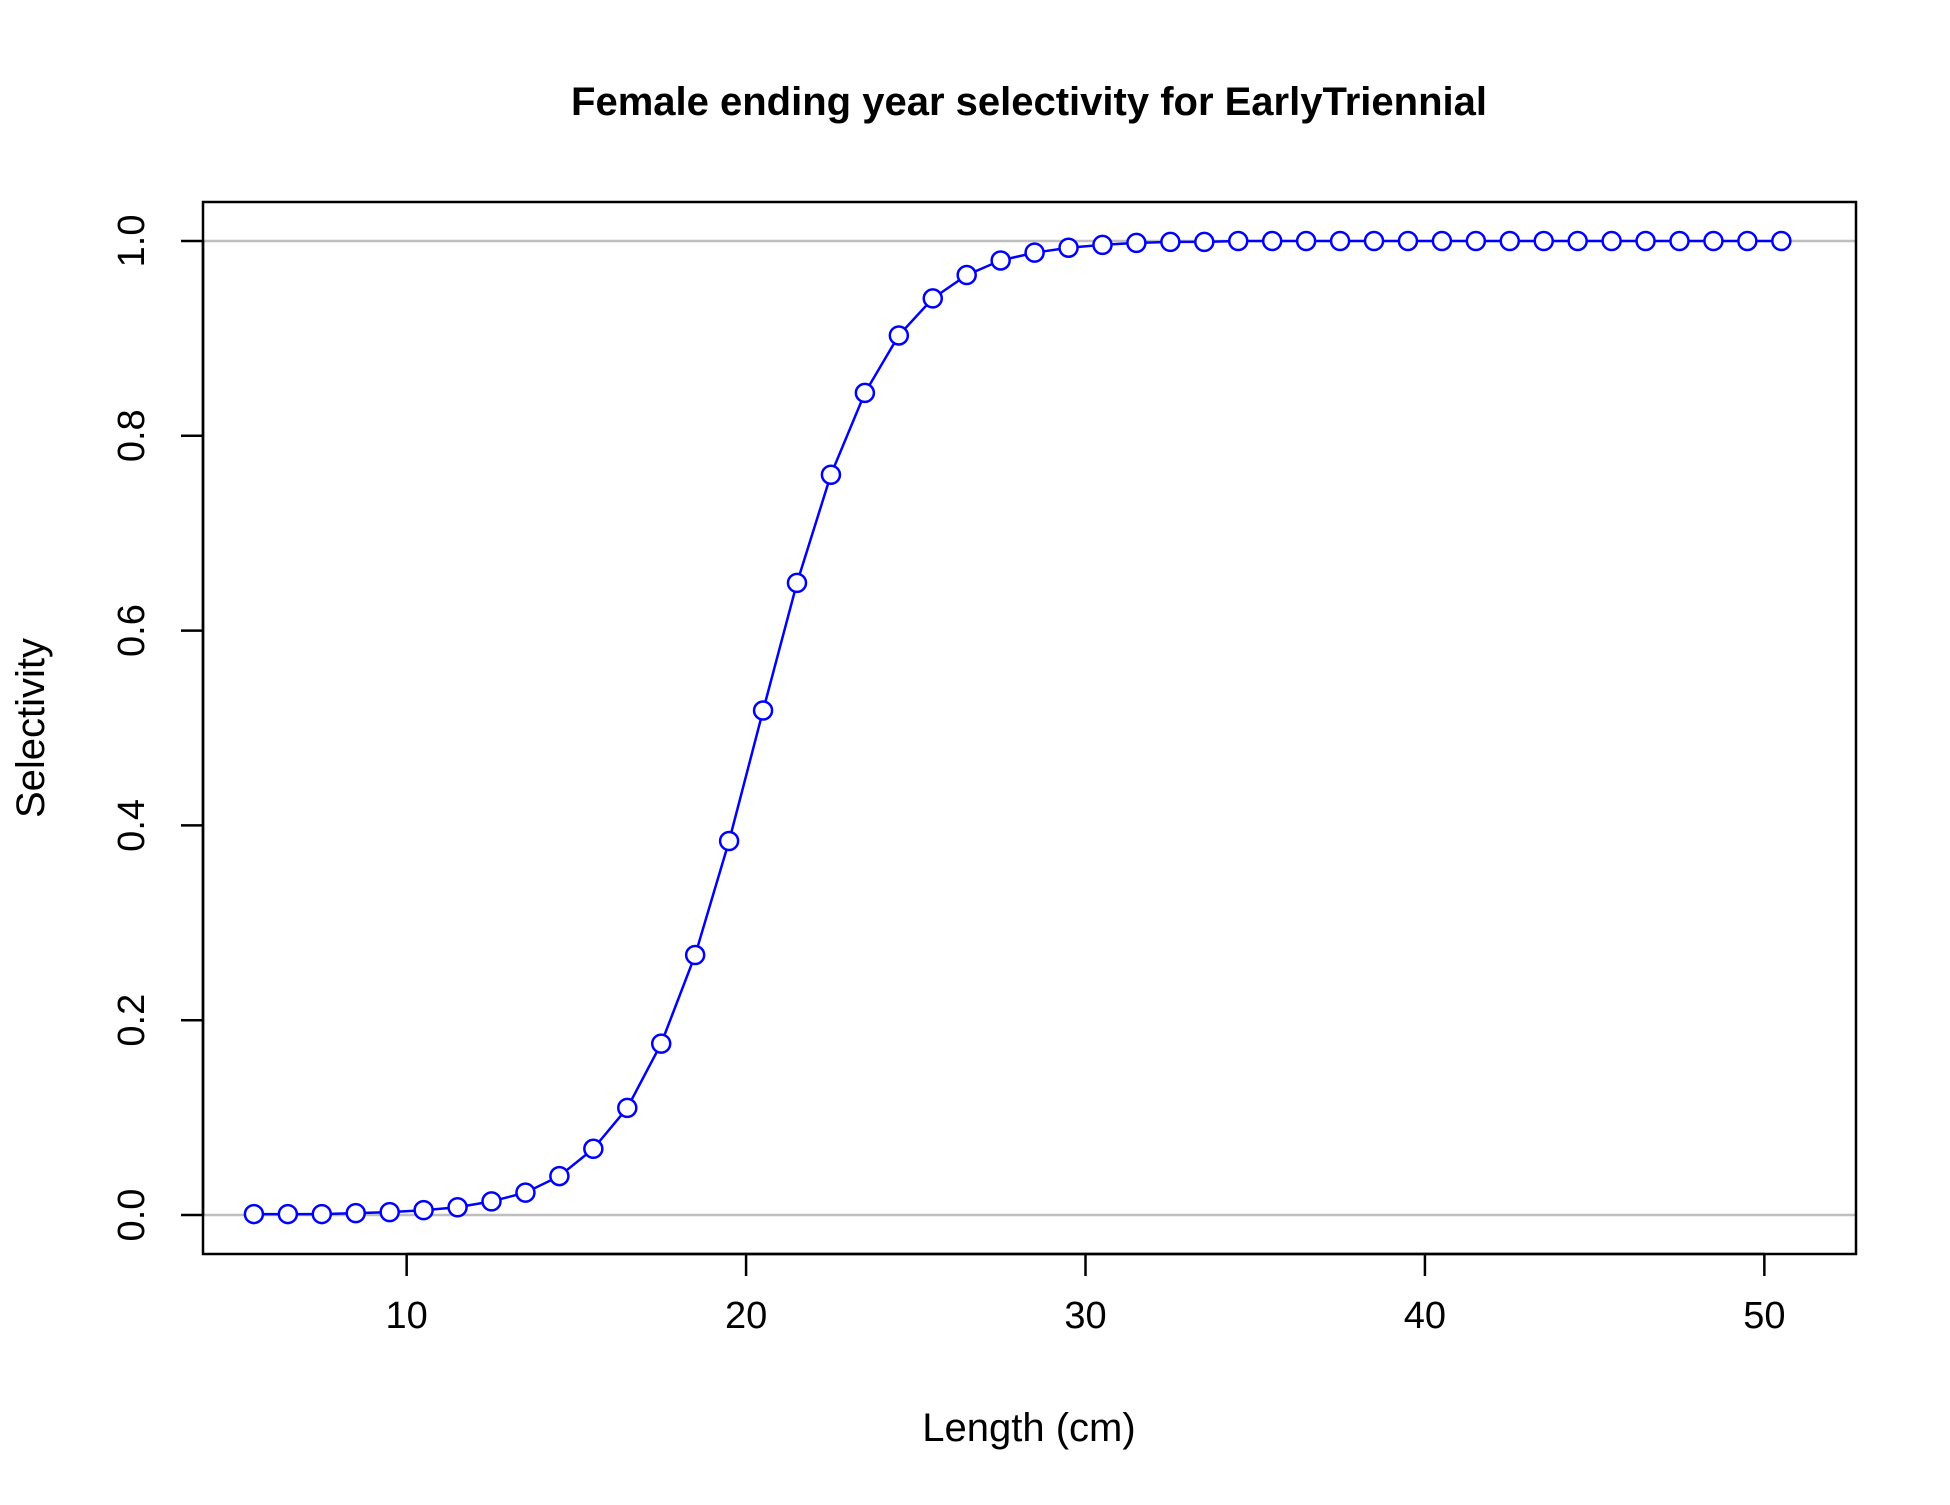 This screenshot has height=1505, width=1950. Describe the element at coordinates (132, 1215) in the screenshot. I see `y-tick-label-0: 0.0` at that location.